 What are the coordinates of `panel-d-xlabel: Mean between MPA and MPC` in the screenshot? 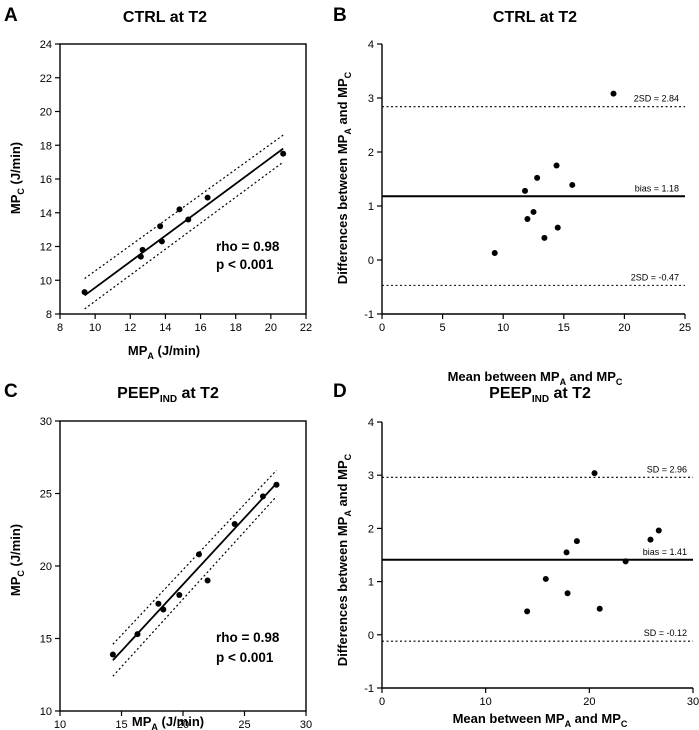 It's located at (540, 720).